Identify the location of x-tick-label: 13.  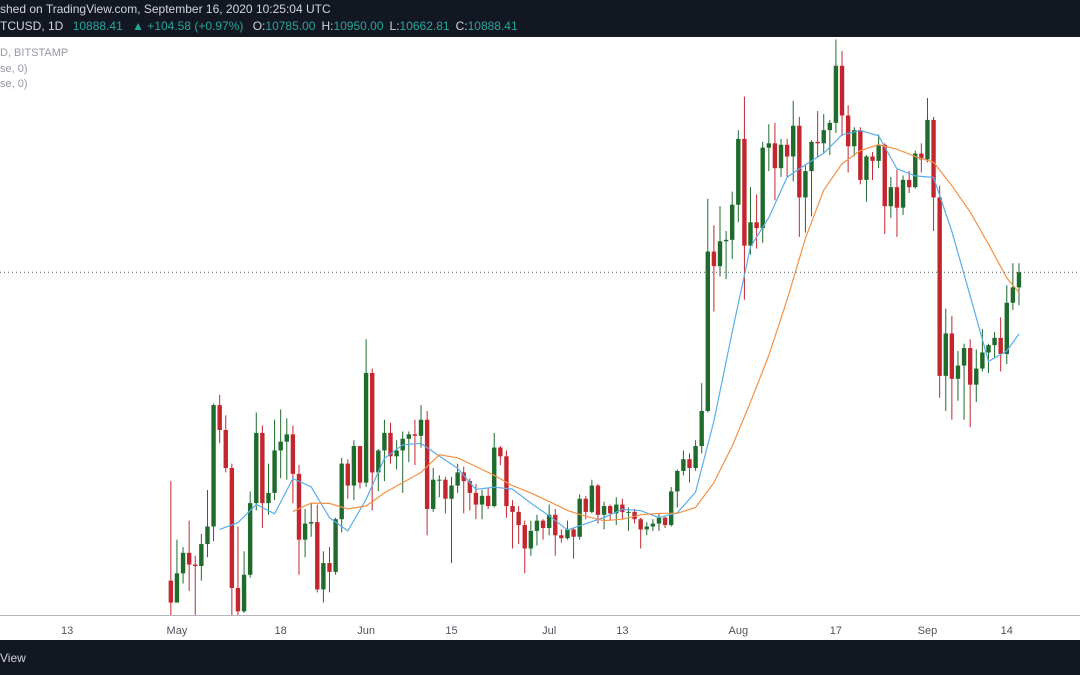
(67, 631).